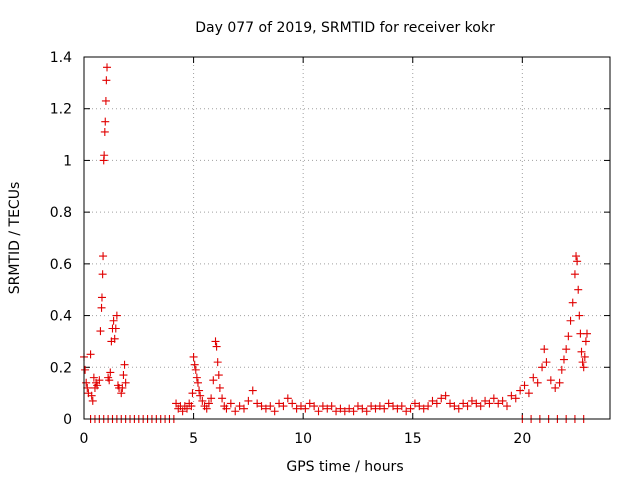  I want to click on y-tick-label: 1.2, so click(61, 110).